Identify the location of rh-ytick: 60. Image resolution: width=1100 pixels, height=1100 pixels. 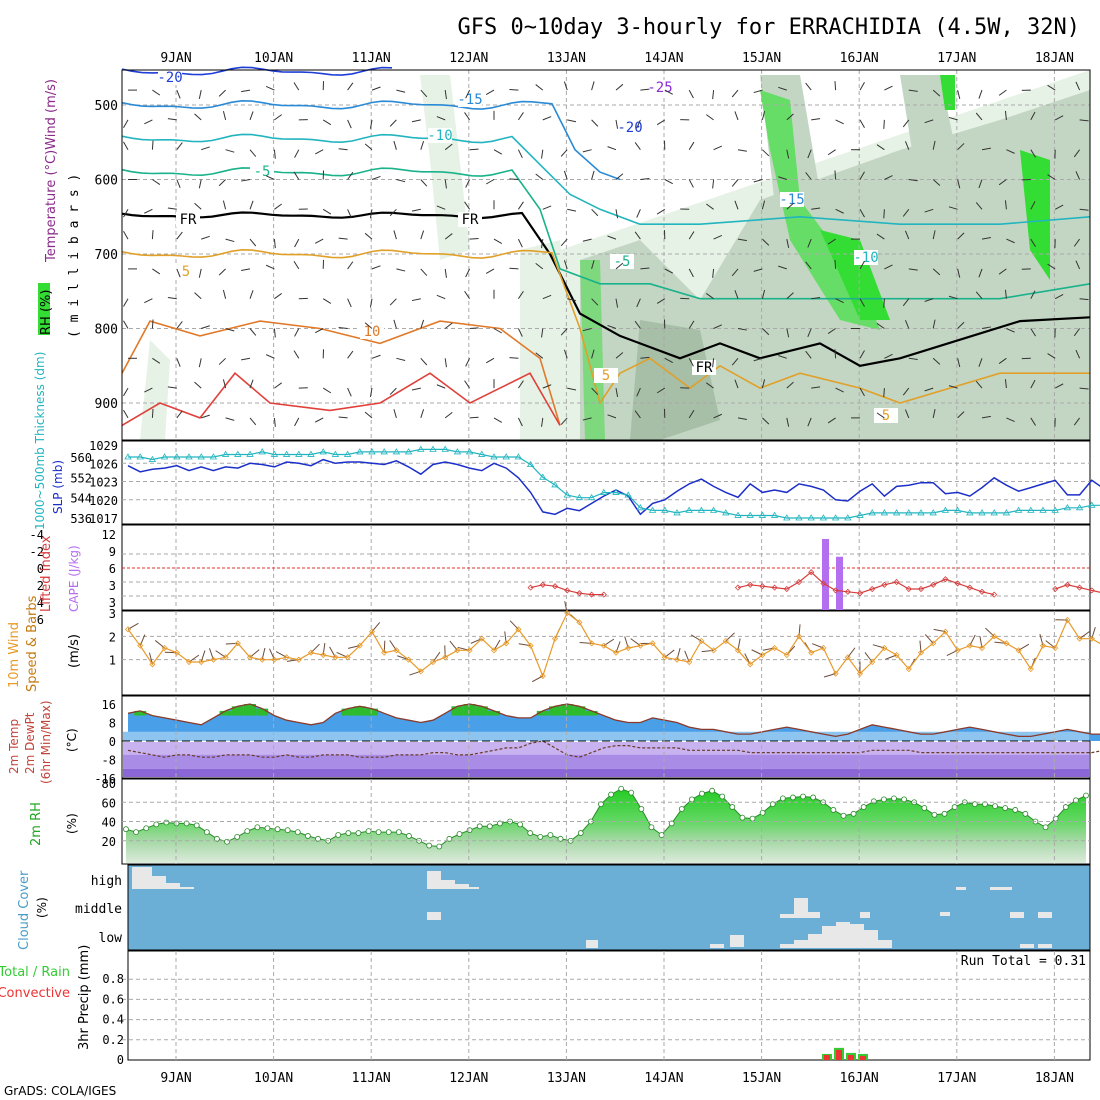
(109, 803).